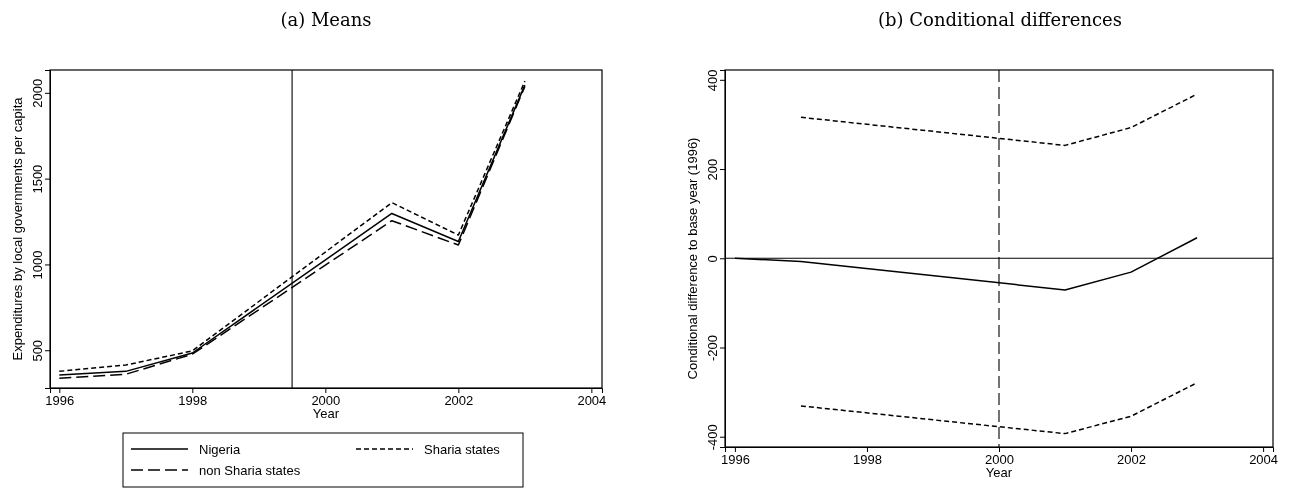 The image size is (1291, 491). Describe the element at coordinates (326, 19) in the screenshot. I see `chart-title: (a) Means` at that location.